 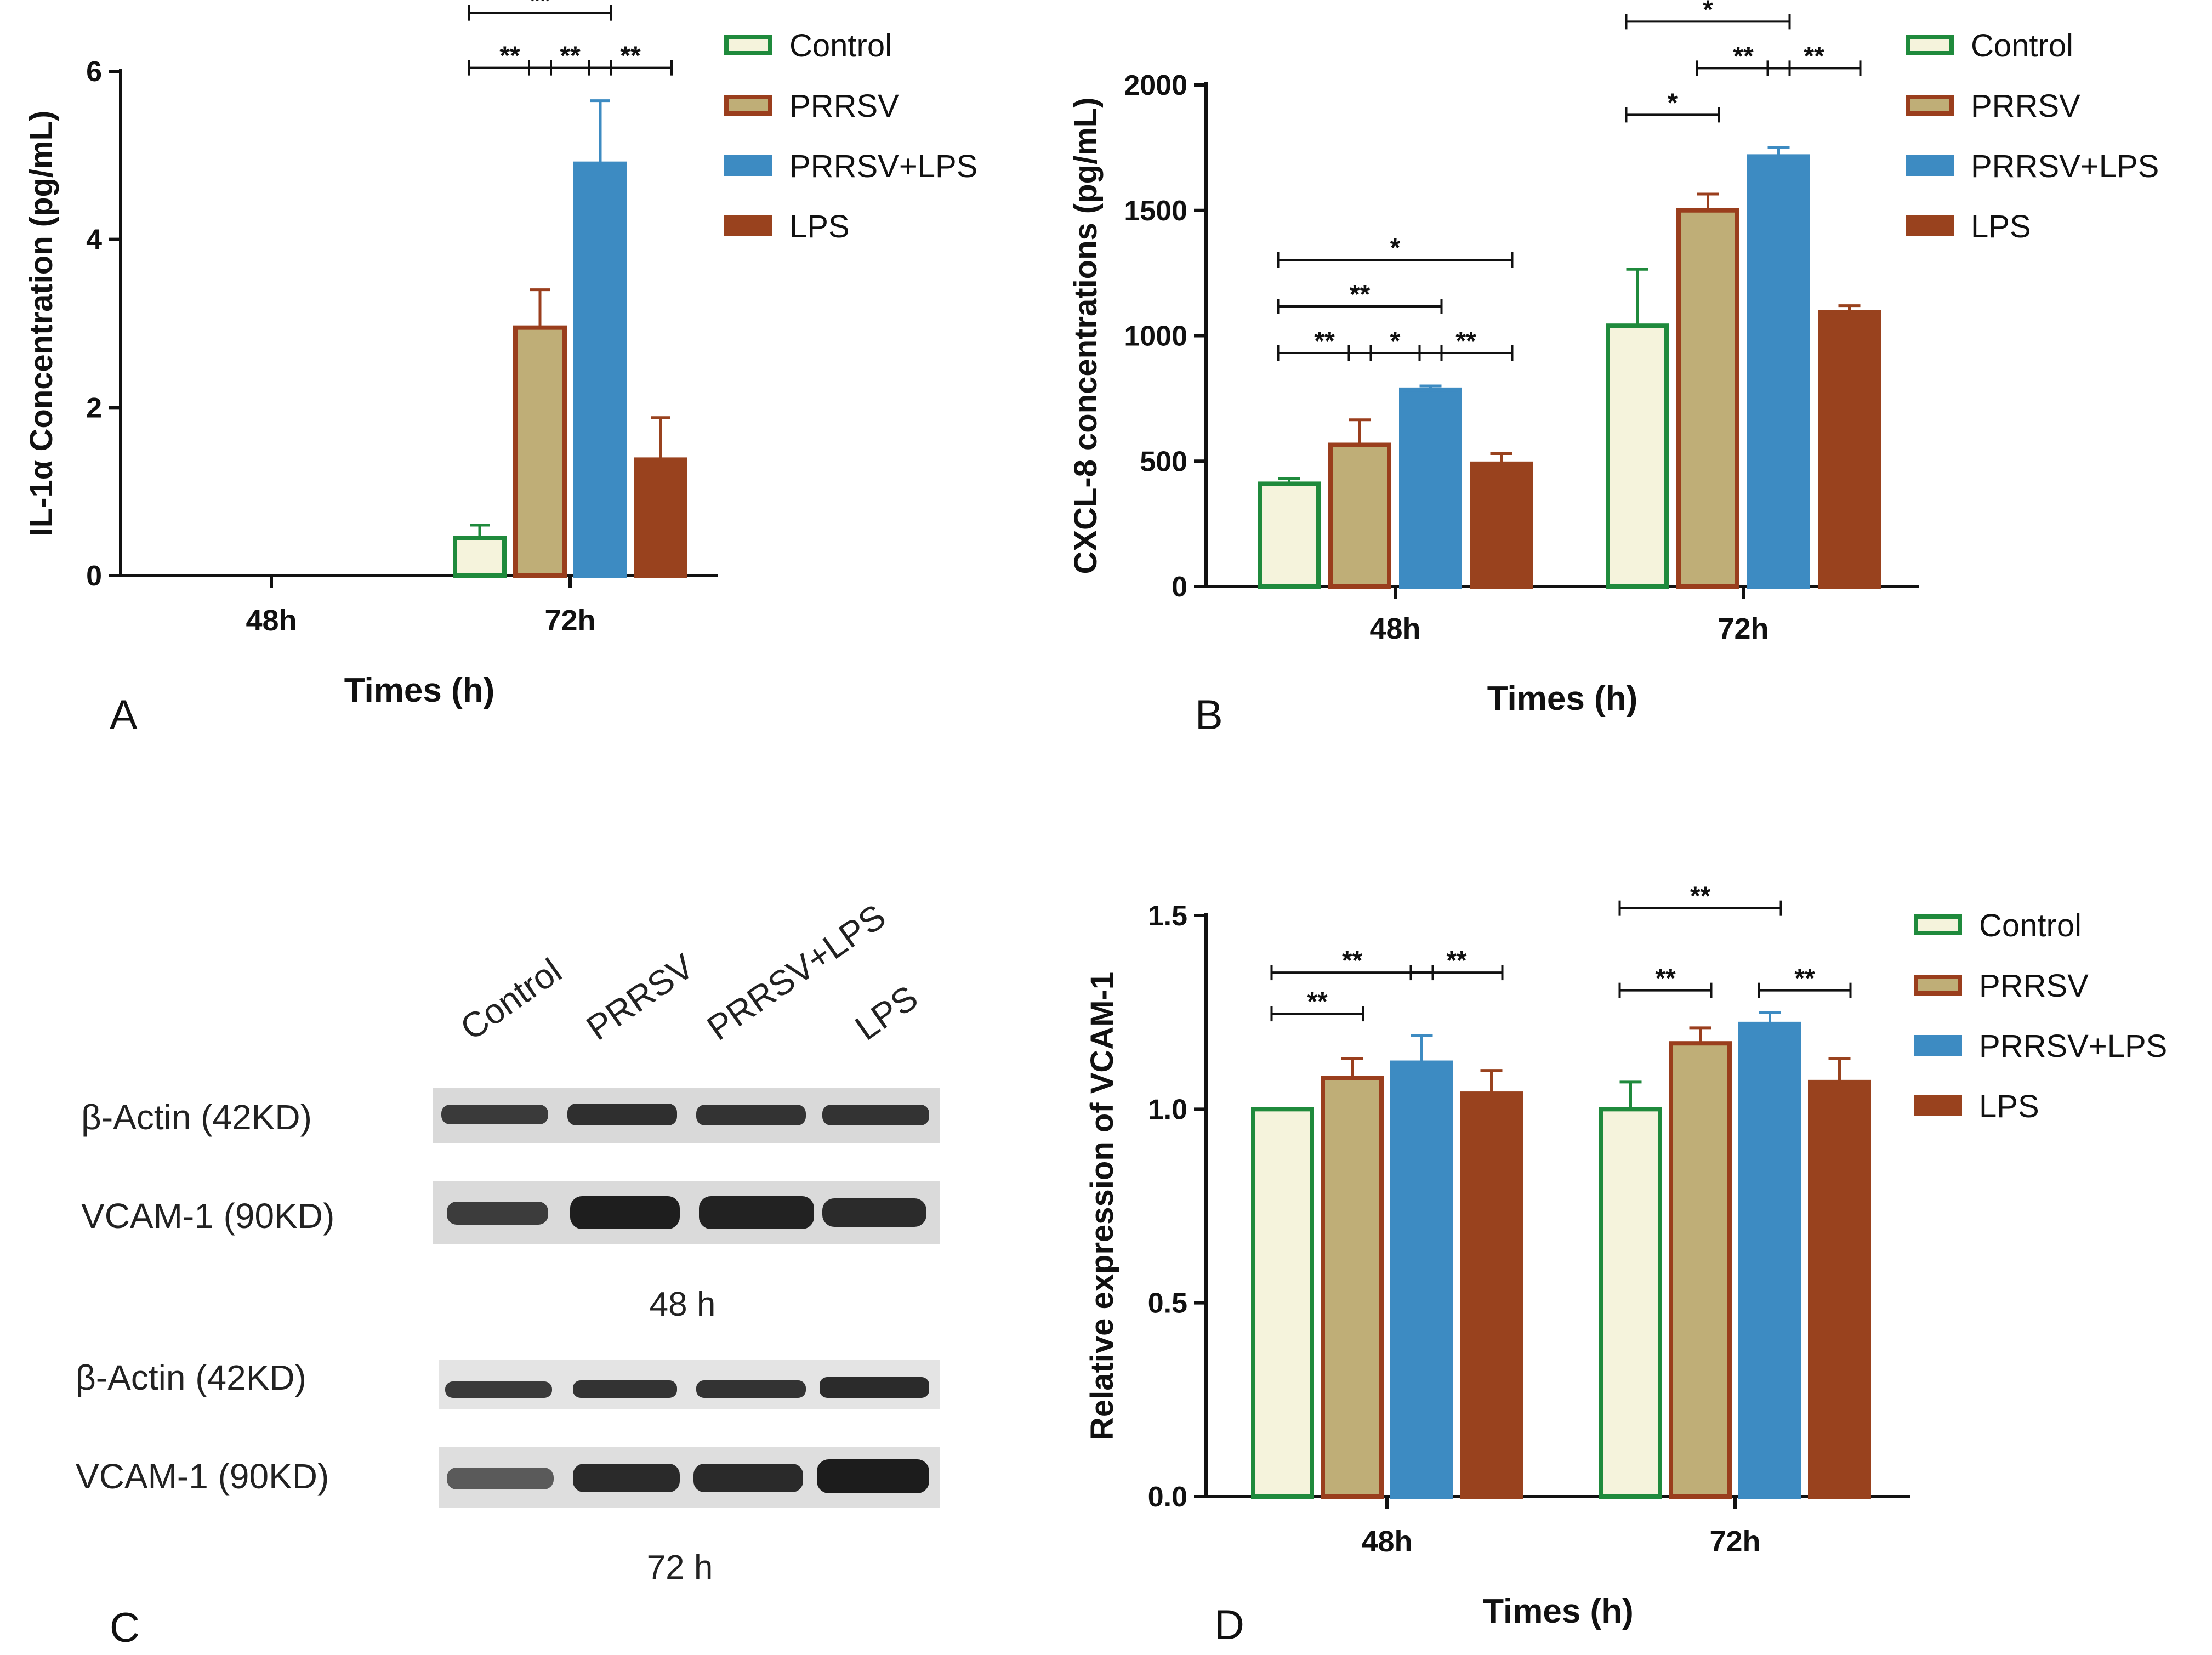 I want to click on y-tick-label: 4, so click(x=94, y=240).